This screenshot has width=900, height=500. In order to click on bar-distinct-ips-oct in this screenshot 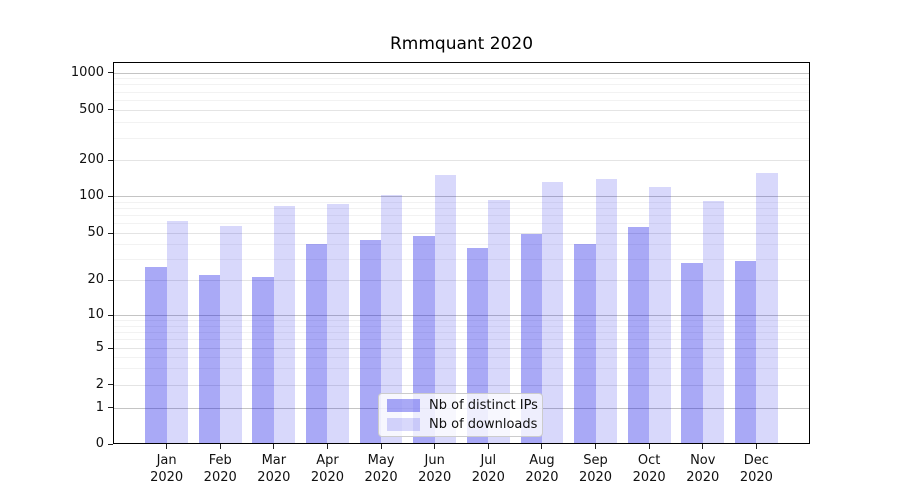, I will do `click(638, 334)`.